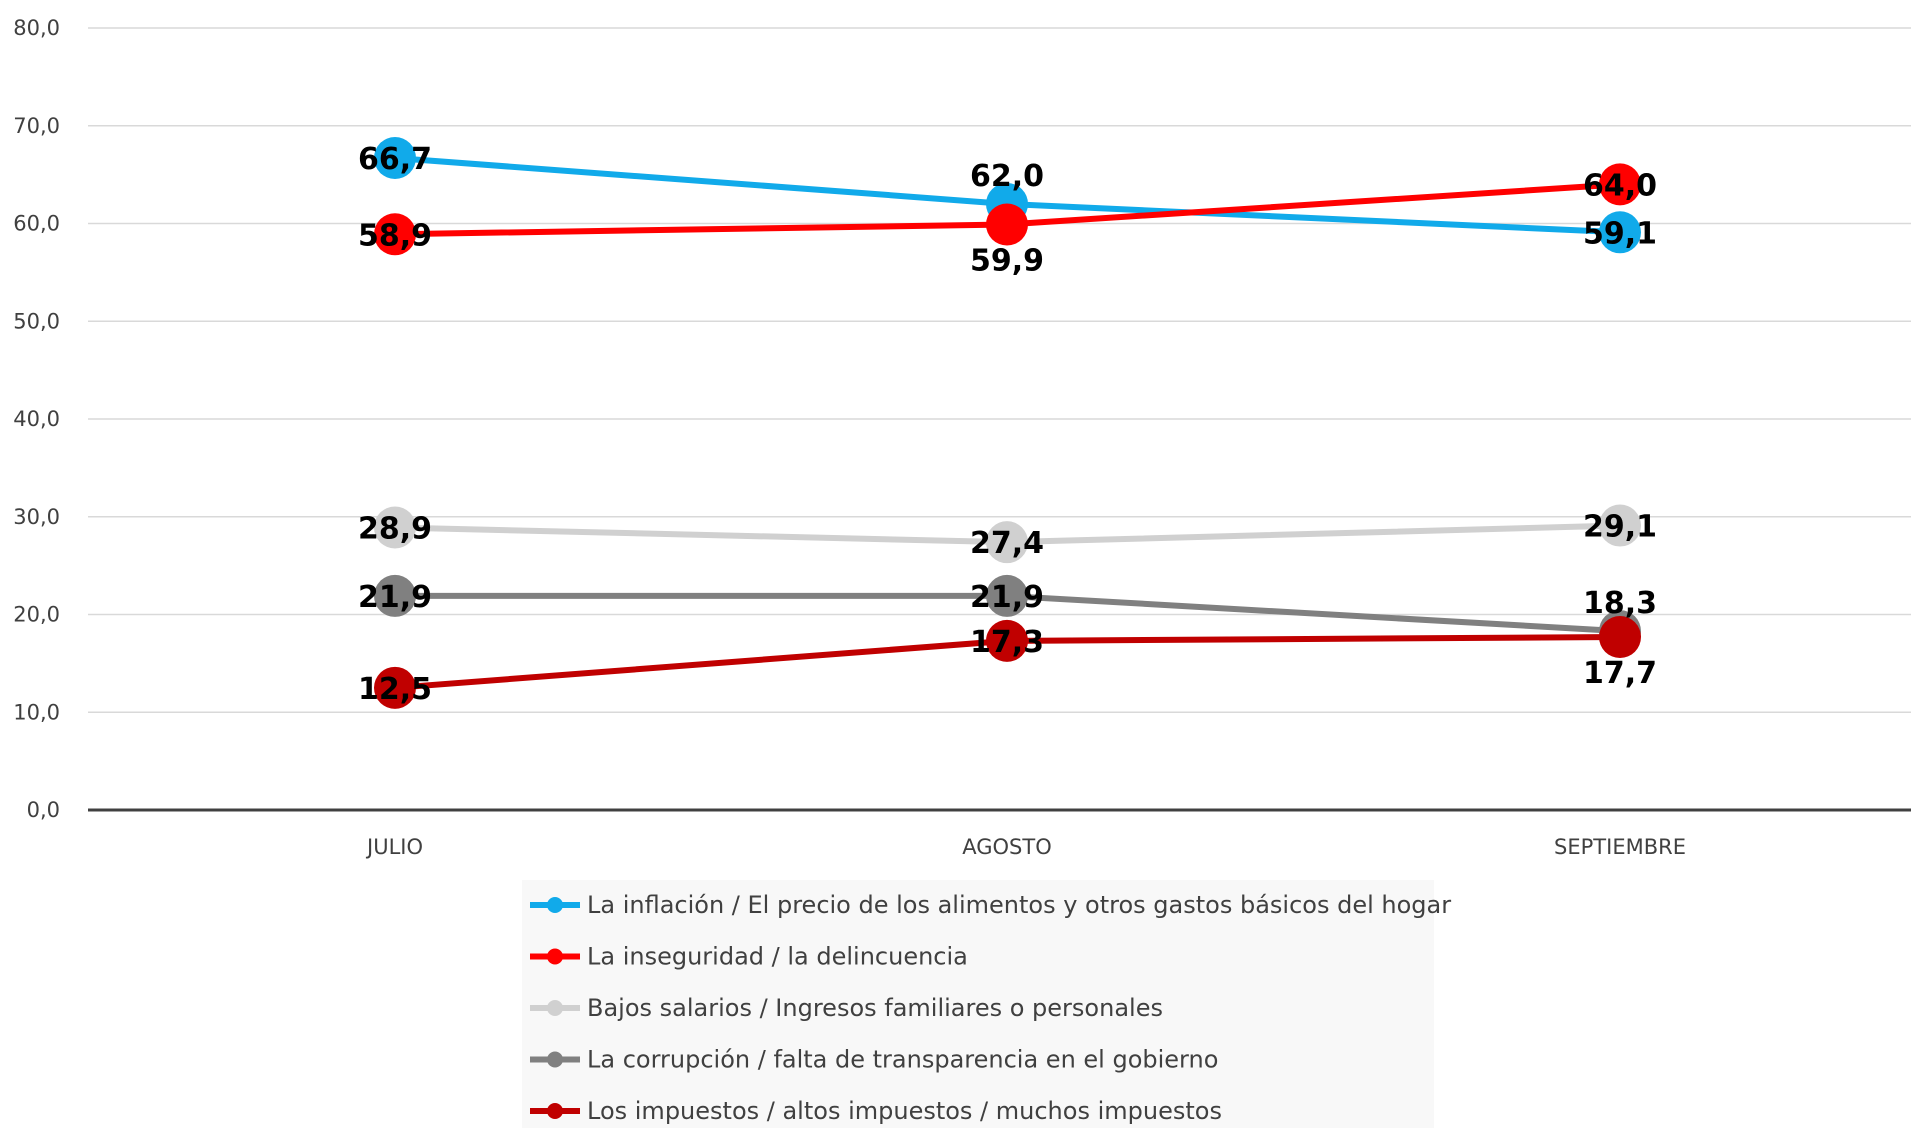  I want to click on y-tick-label: 60,0, so click(36, 224).